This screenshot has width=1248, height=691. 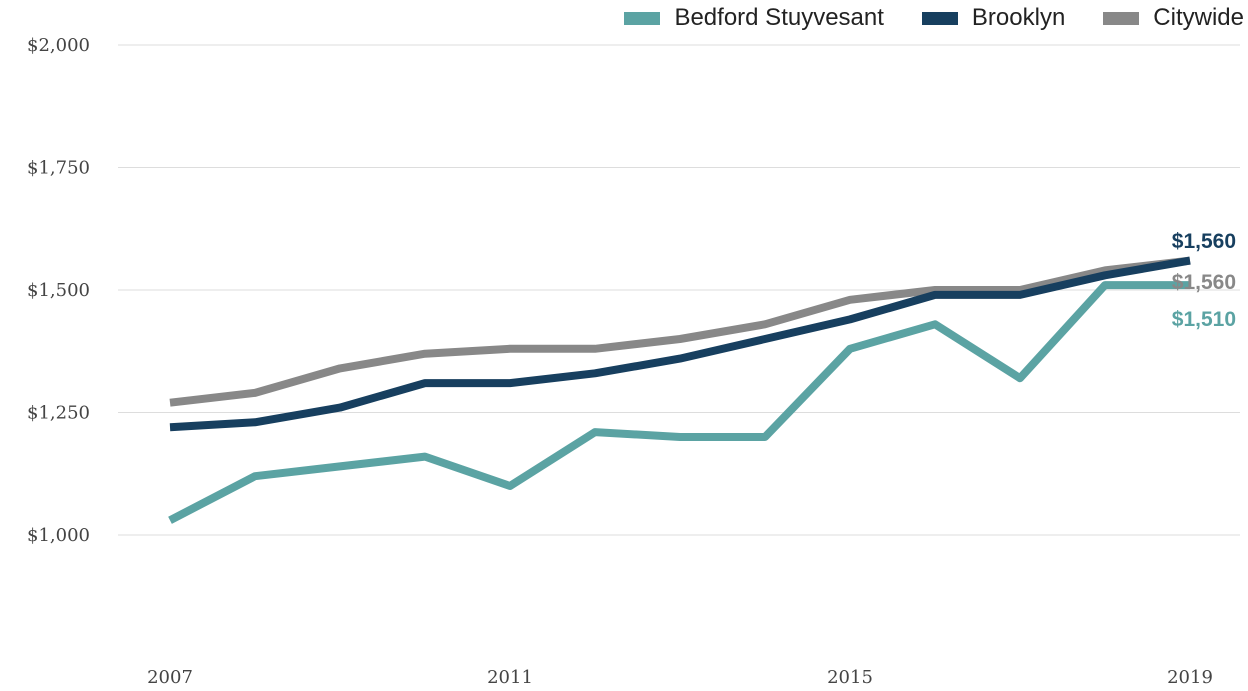 I want to click on y-tick-label: $1,500, so click(x=58, y=290).